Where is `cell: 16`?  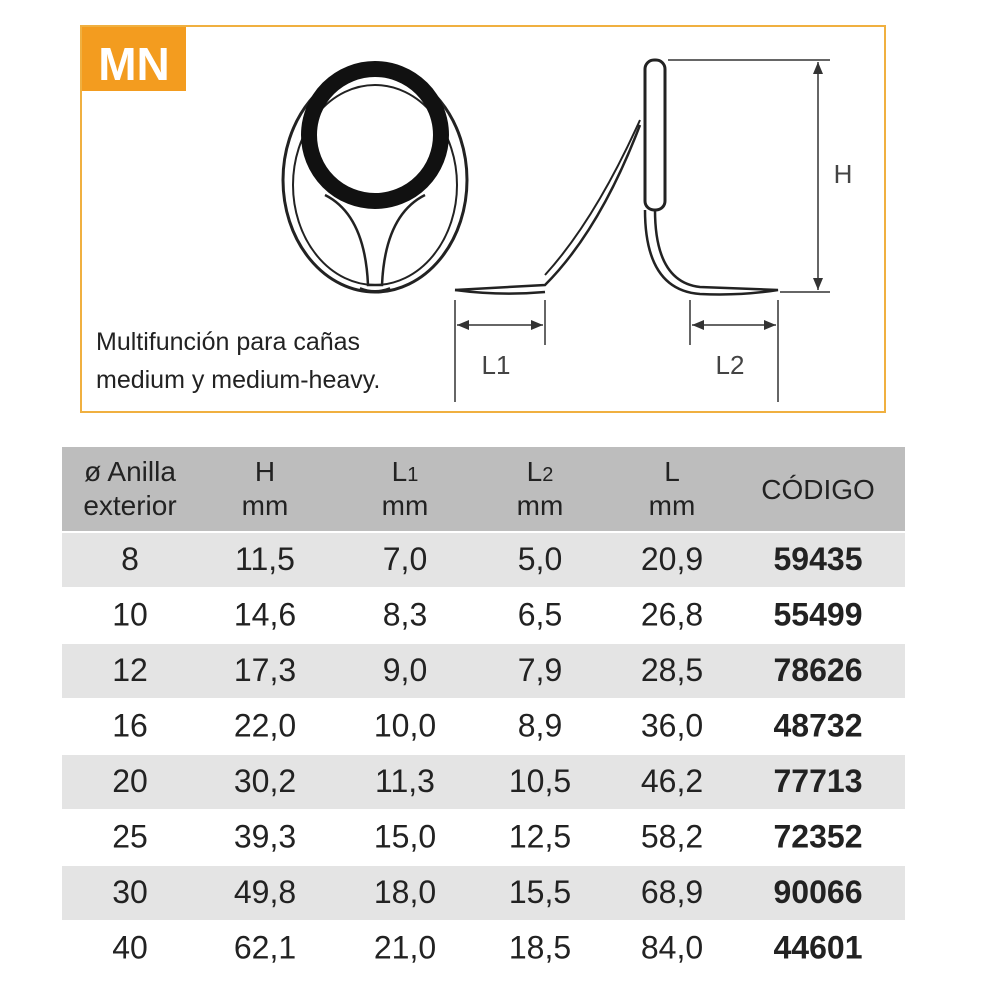 cell: 16 is located at coordinates (130, 726).